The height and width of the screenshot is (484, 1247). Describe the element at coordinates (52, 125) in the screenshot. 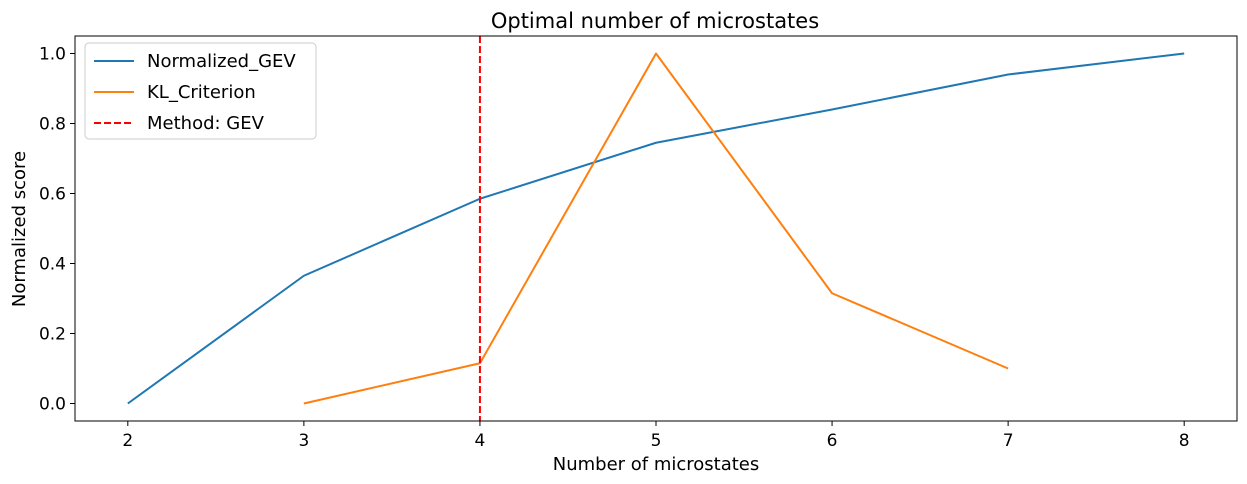

I see `y-tick-label-0.8: 0.8` at that location.